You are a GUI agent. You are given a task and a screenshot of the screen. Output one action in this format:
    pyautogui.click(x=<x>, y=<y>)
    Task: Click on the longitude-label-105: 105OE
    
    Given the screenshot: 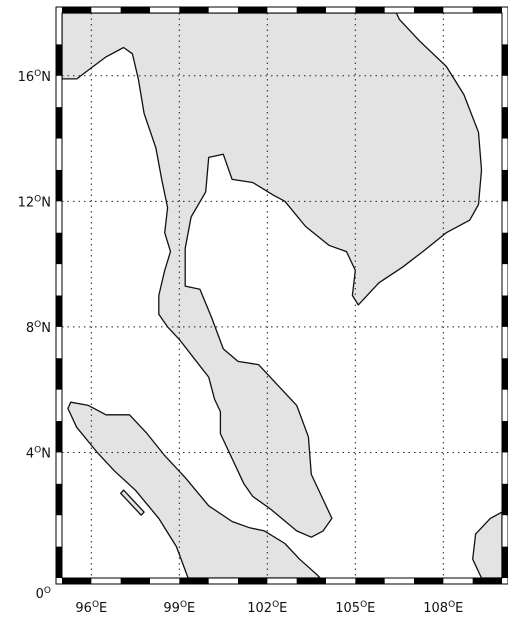 What is the action you would take?
    pyautogui.click(x=355, y=608)
    